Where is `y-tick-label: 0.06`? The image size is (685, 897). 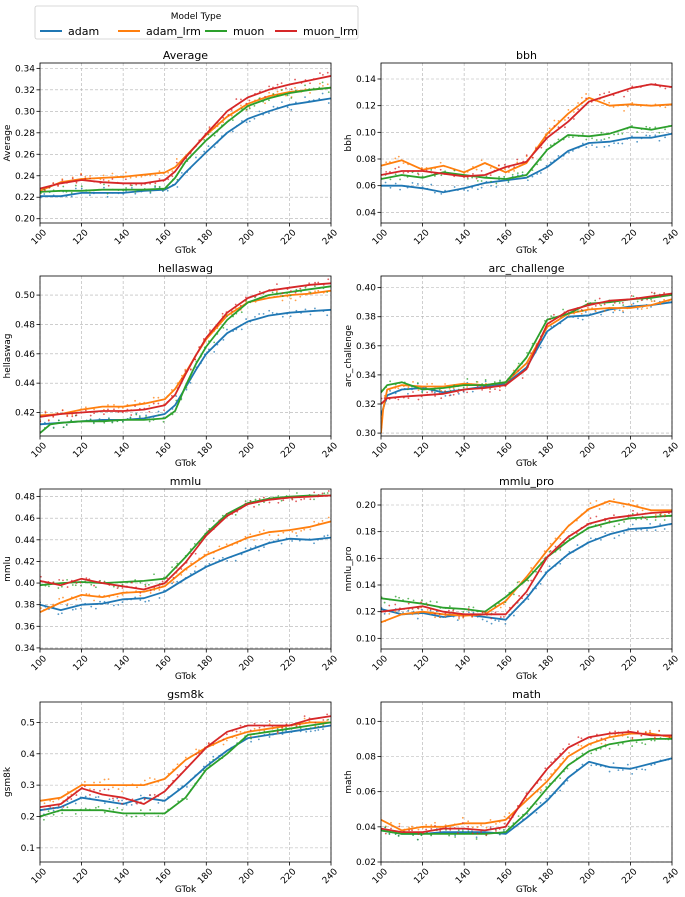 y-tick-label: 0.06 is located at coordinates (366, 187).